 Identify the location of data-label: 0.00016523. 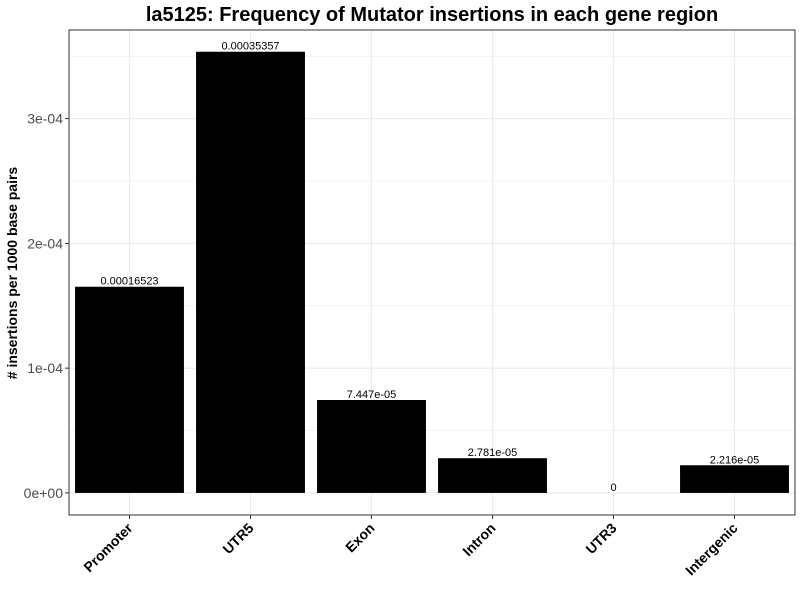
(129, 282).